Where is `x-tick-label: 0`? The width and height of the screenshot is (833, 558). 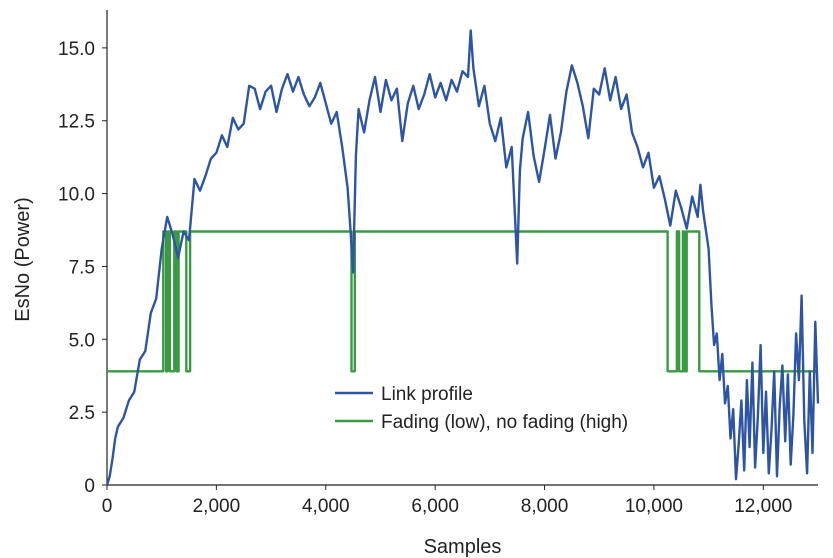
x-tick-label: 0 is located at coordinates (107, 506).